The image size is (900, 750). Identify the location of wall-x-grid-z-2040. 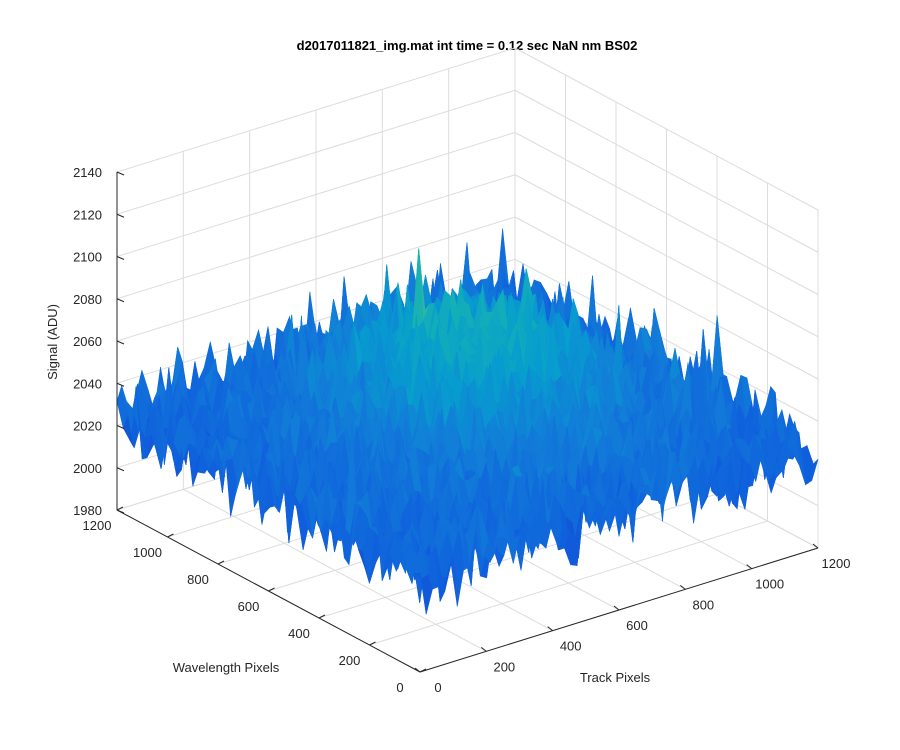
(666, 340).